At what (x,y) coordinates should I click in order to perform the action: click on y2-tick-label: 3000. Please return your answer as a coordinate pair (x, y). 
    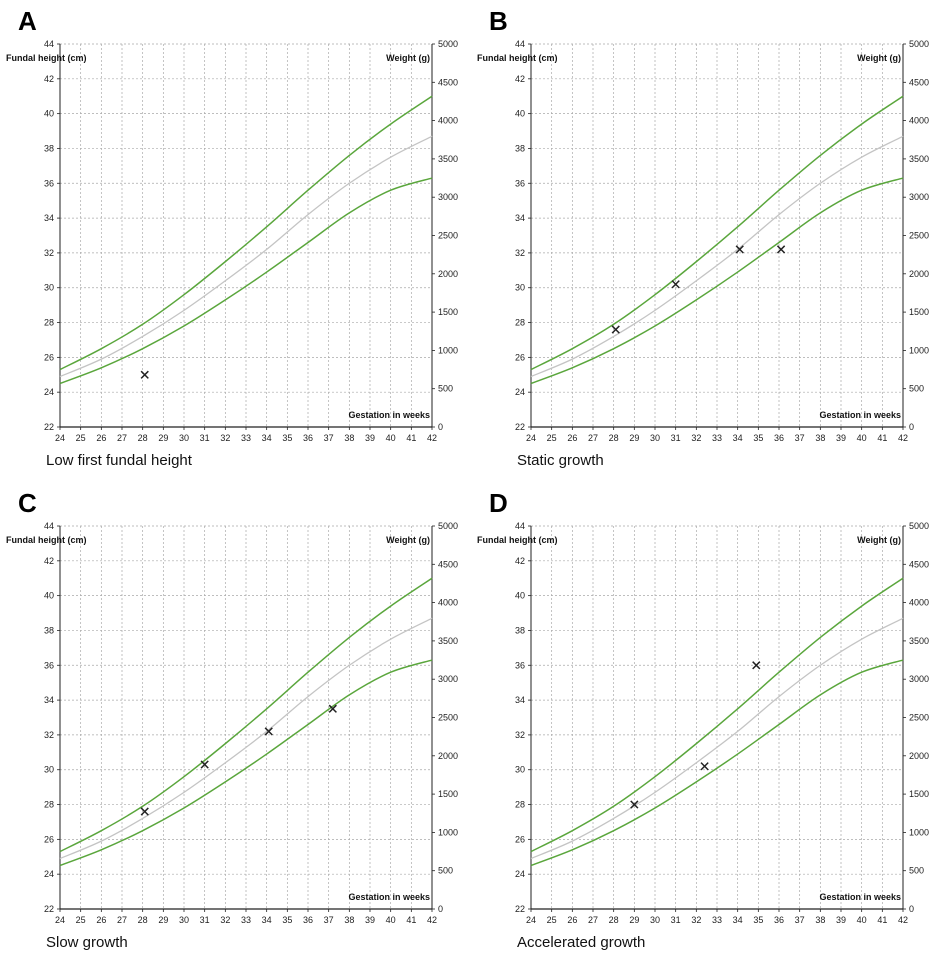
    Looking at the image, I should click on (448, 197).